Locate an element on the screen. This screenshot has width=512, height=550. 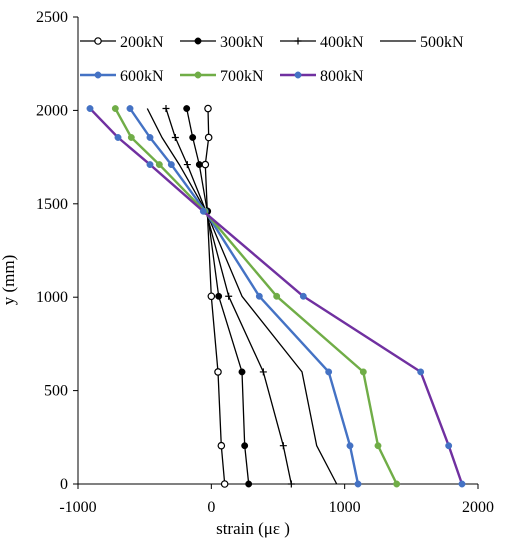
x-axis-title: strain (με ) is located at coordinates (253, 528).